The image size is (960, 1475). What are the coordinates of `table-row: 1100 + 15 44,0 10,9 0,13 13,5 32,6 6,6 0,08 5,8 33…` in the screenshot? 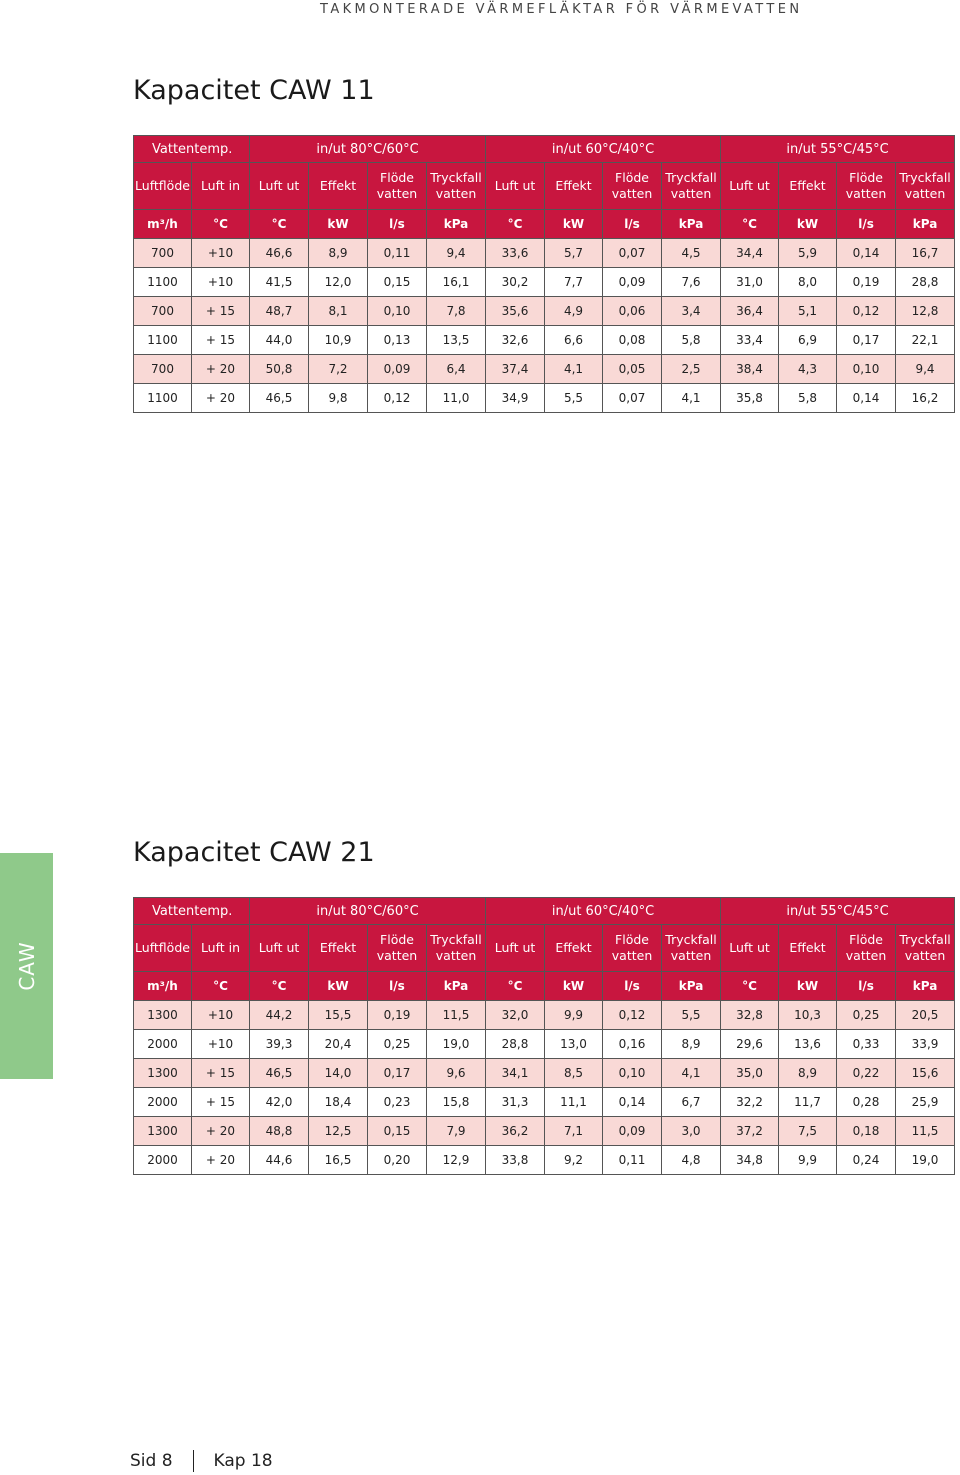 It's located at (544, 340).